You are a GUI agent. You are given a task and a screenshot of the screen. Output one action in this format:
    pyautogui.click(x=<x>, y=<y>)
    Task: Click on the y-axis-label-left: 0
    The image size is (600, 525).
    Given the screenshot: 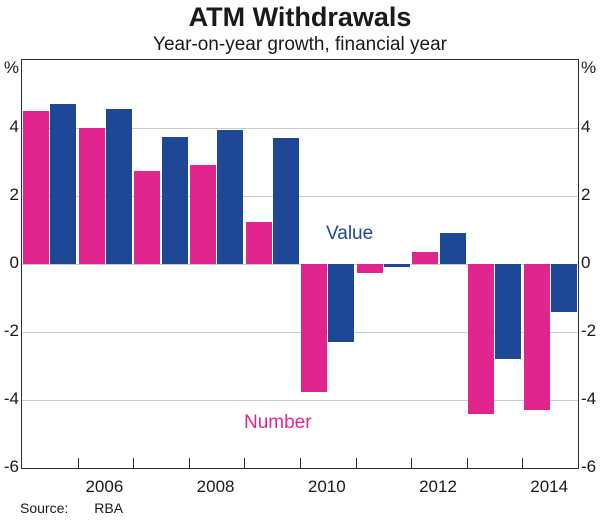 What is the action you would take?
    pyautogui.click(x=14, y=262)
    